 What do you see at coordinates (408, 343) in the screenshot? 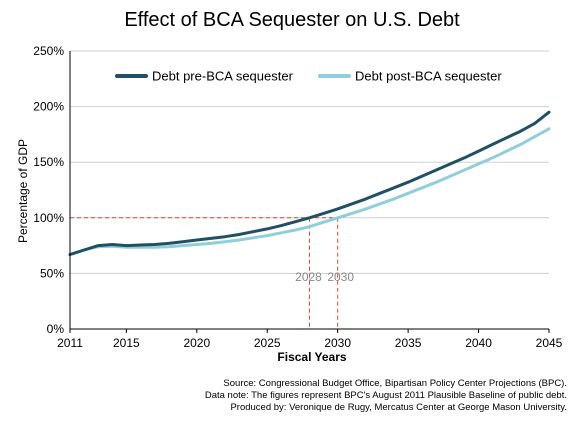
I see `x-tick-label: 2035` at bounding box center [408, 343].